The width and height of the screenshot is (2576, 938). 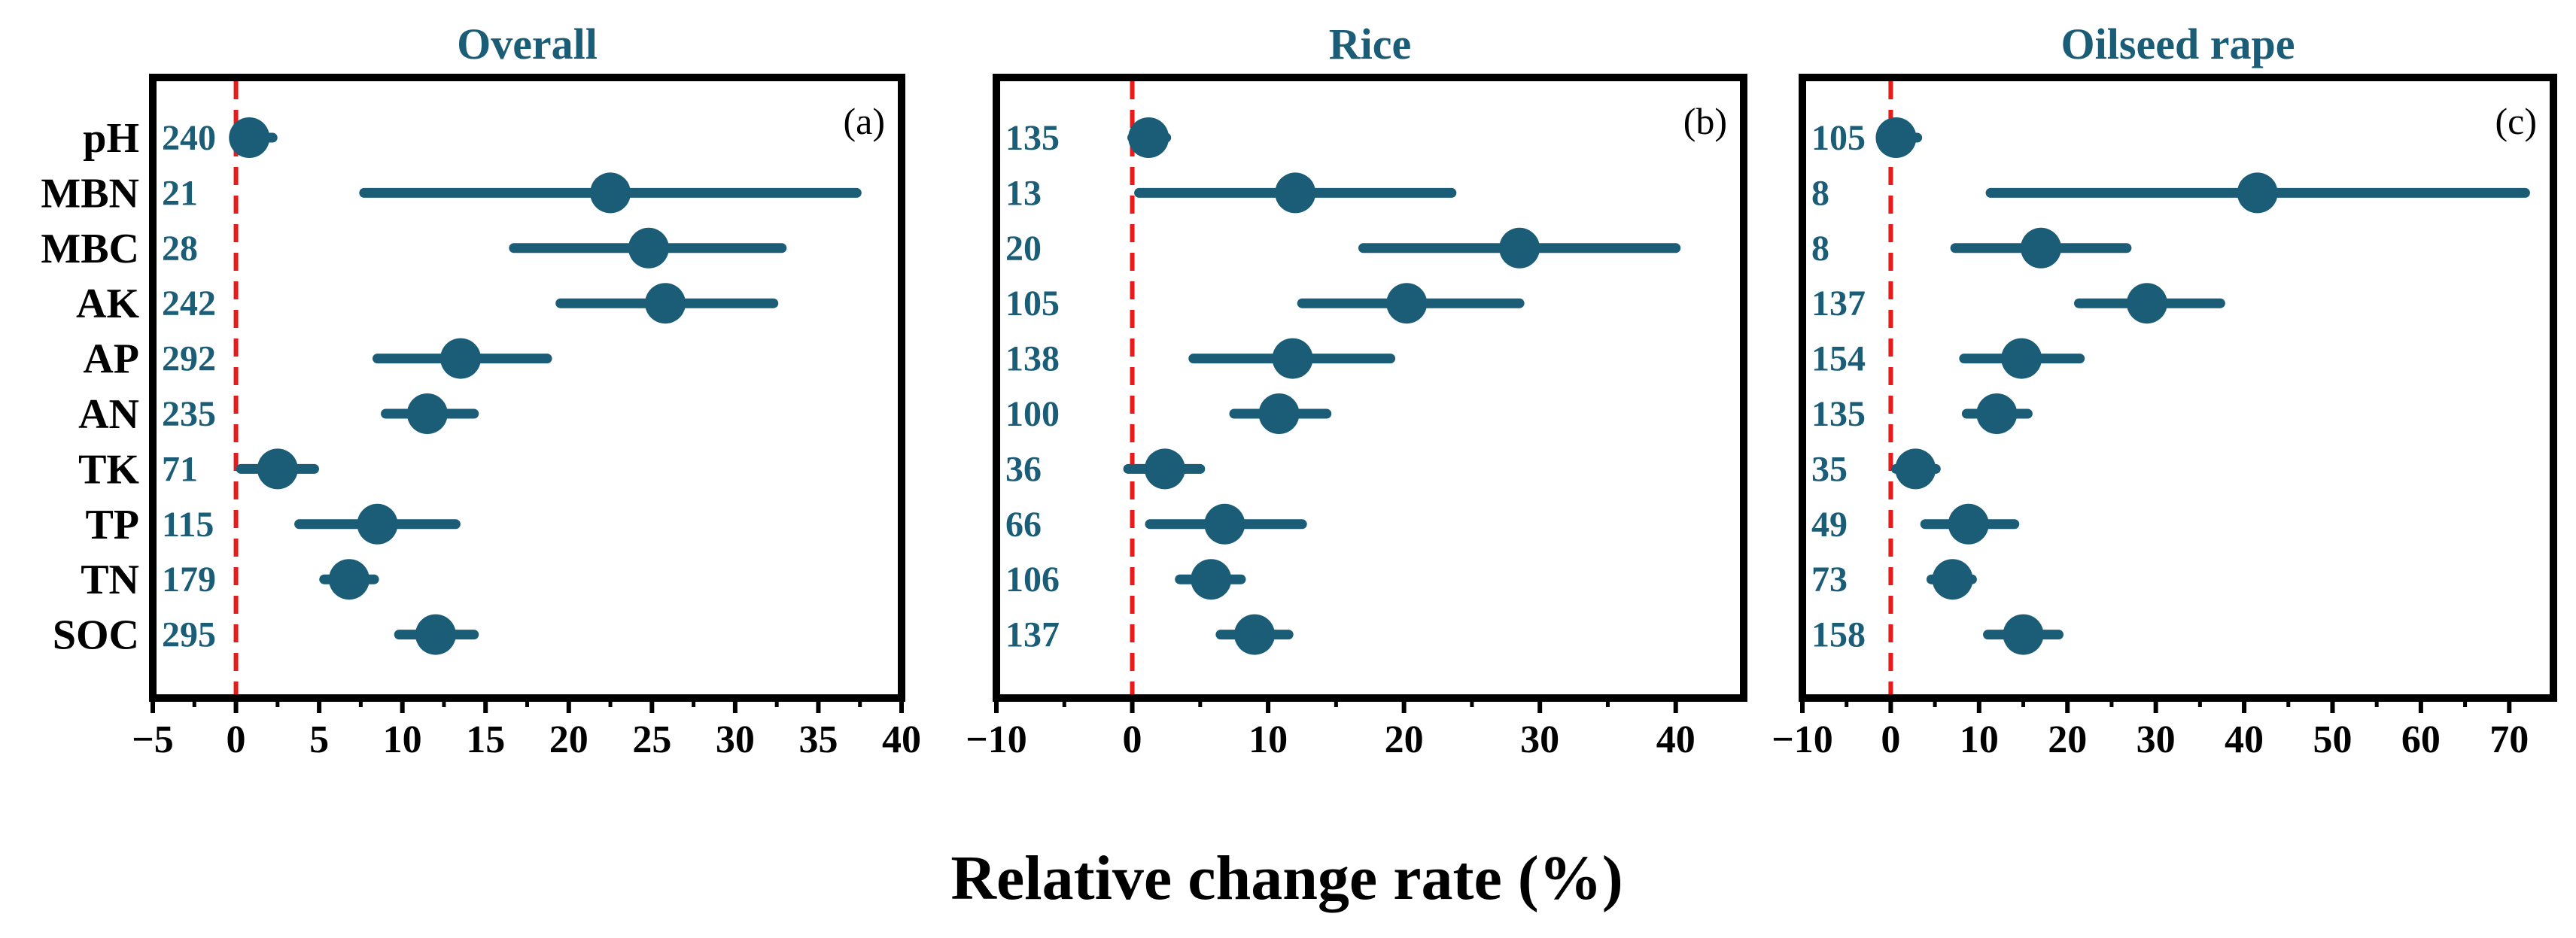 What do you see at coordinates (1032, 303) in the screenshot?
I see `sample-size-ak: 105` at bounding box center [1032, 303].